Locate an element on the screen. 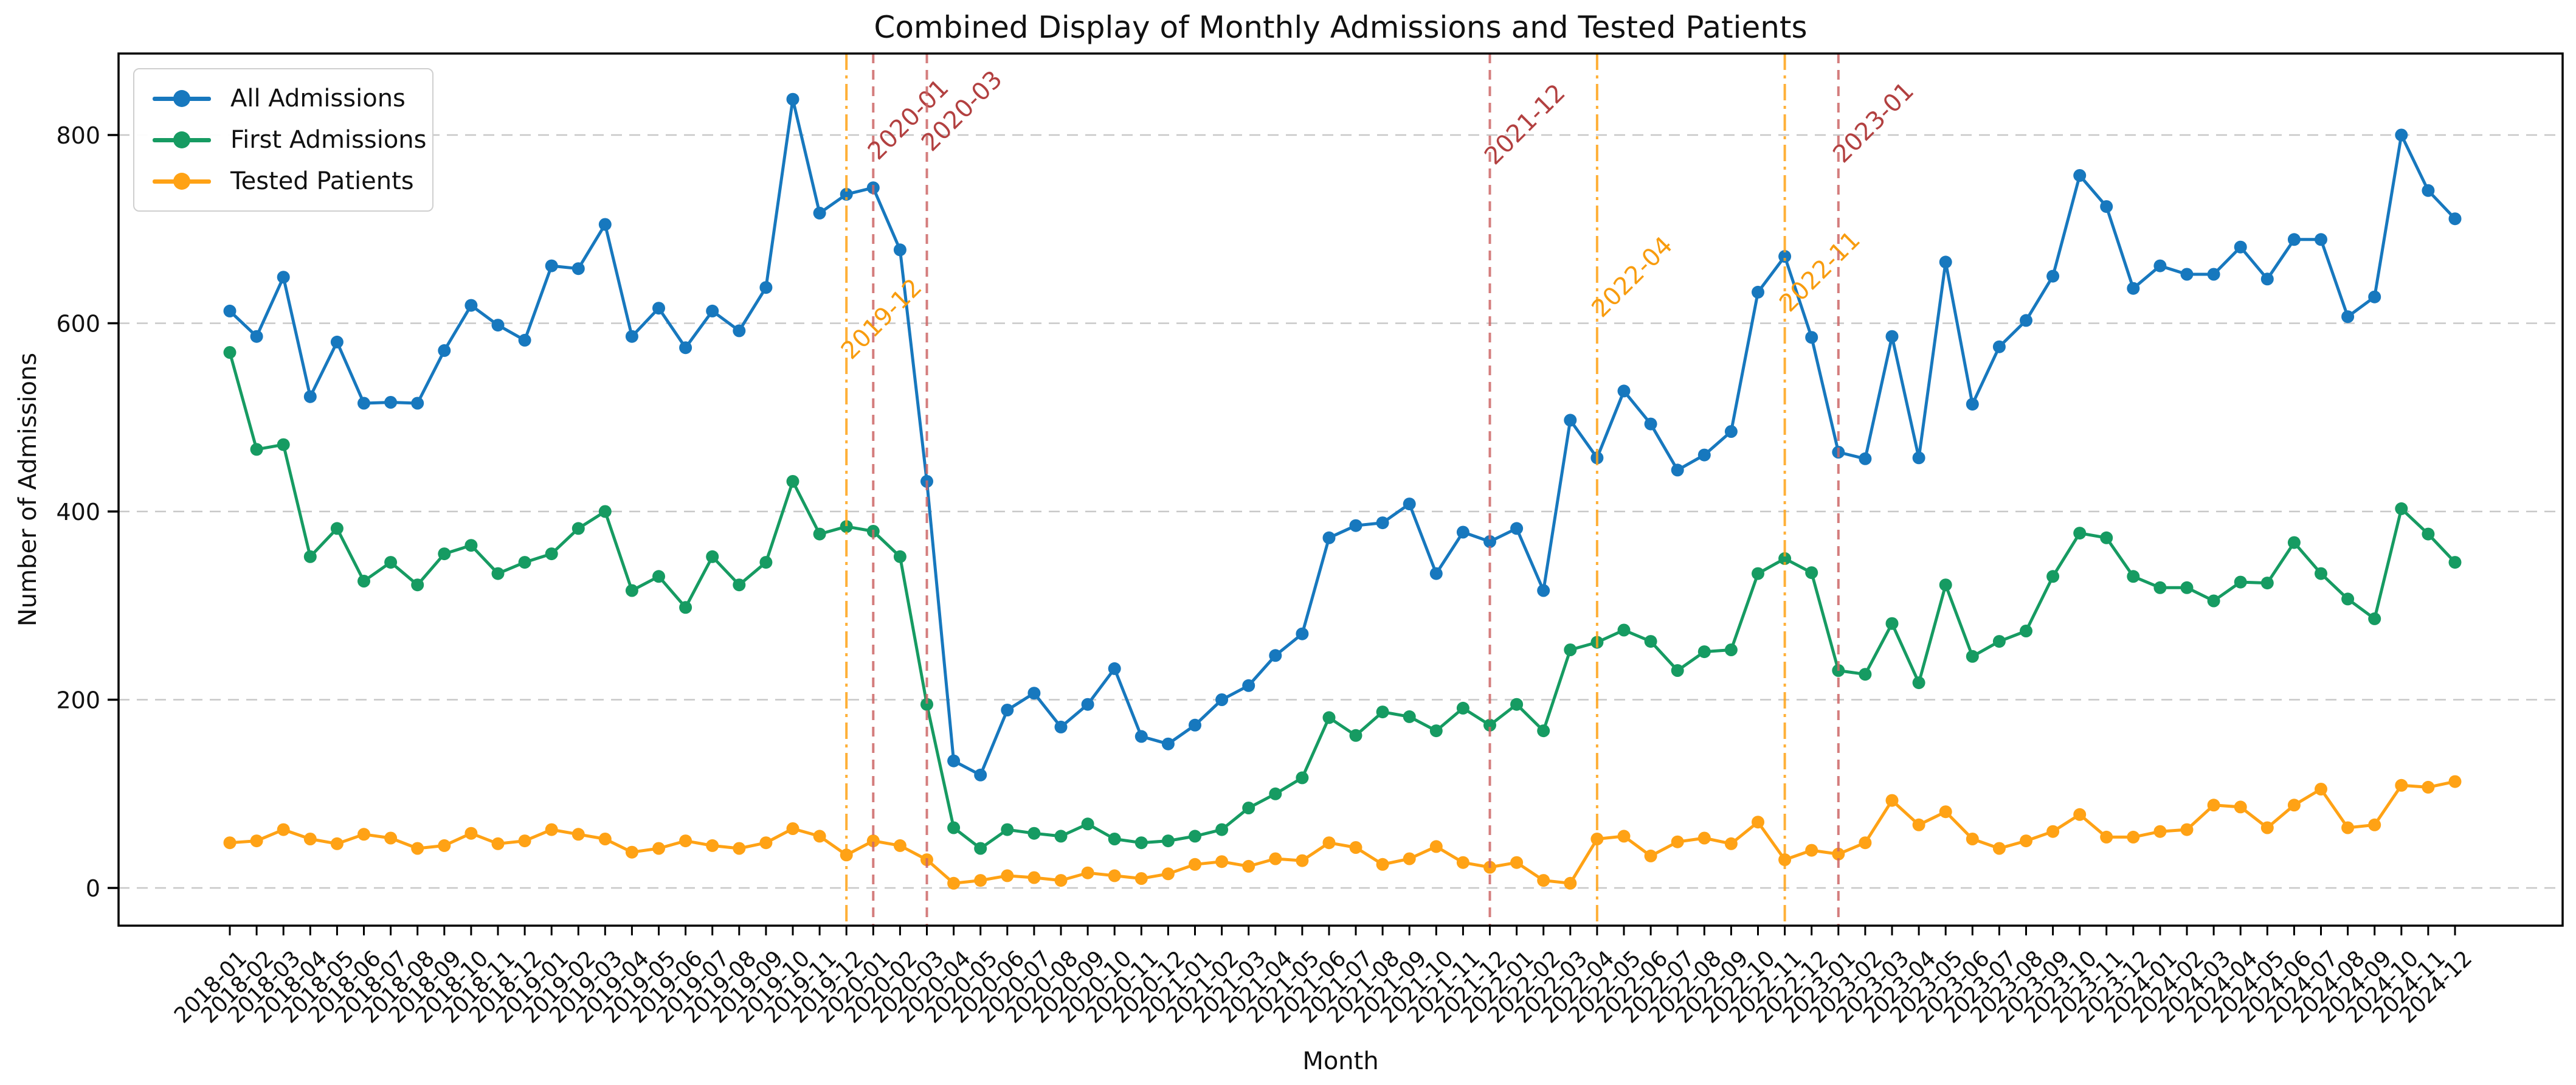 Image resolution: width=2576 pixels, height=1085 pixels. y-tick-label: 400 is located at coordinates (78, 512).